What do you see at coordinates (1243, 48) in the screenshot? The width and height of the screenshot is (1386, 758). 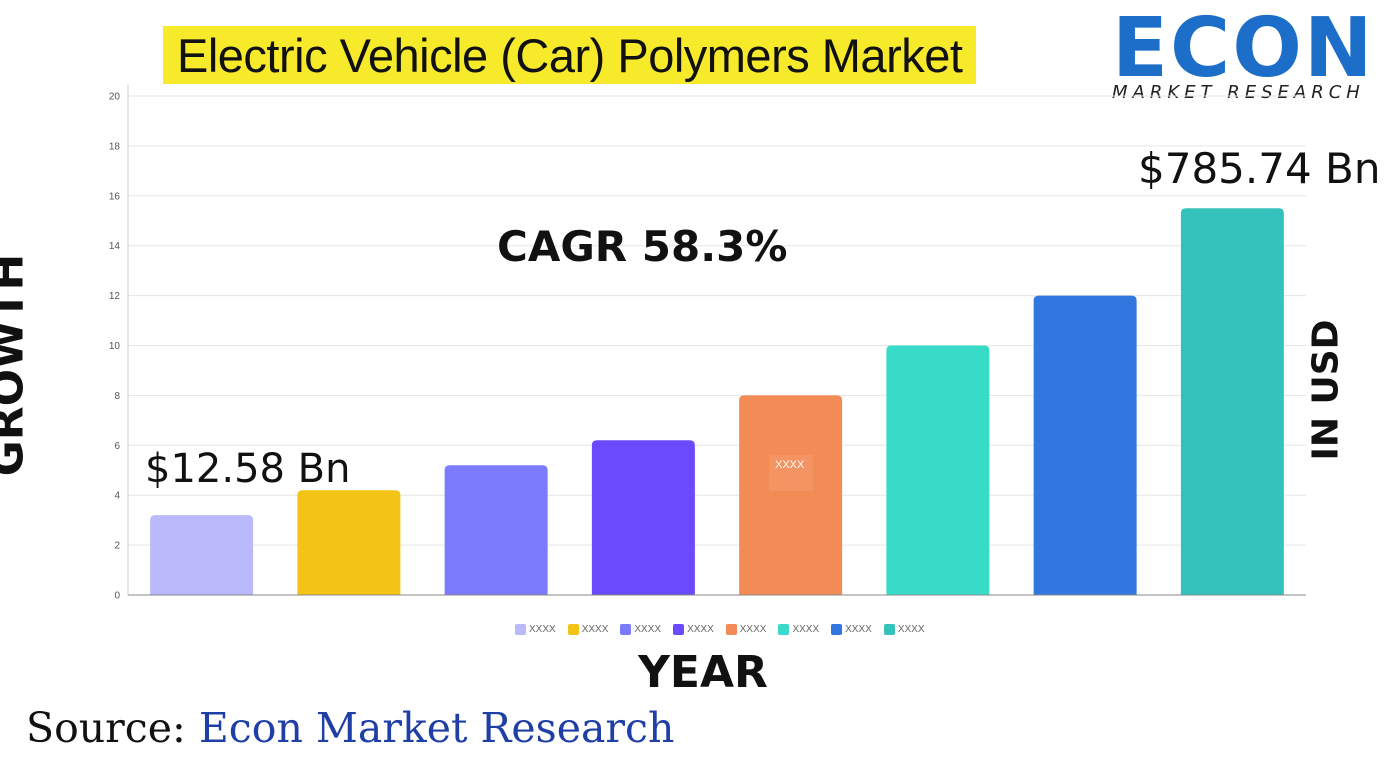 I see `logo-word: ECON` at bounding box center [1243, 48].